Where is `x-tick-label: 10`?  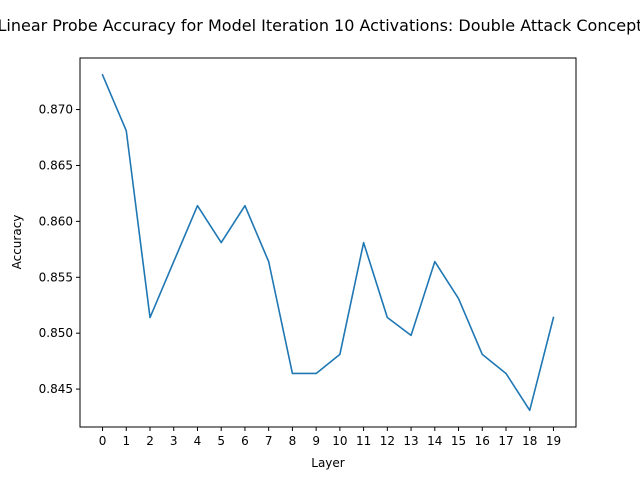
x-tick-label: 10 is located at coordinates (339, 441).